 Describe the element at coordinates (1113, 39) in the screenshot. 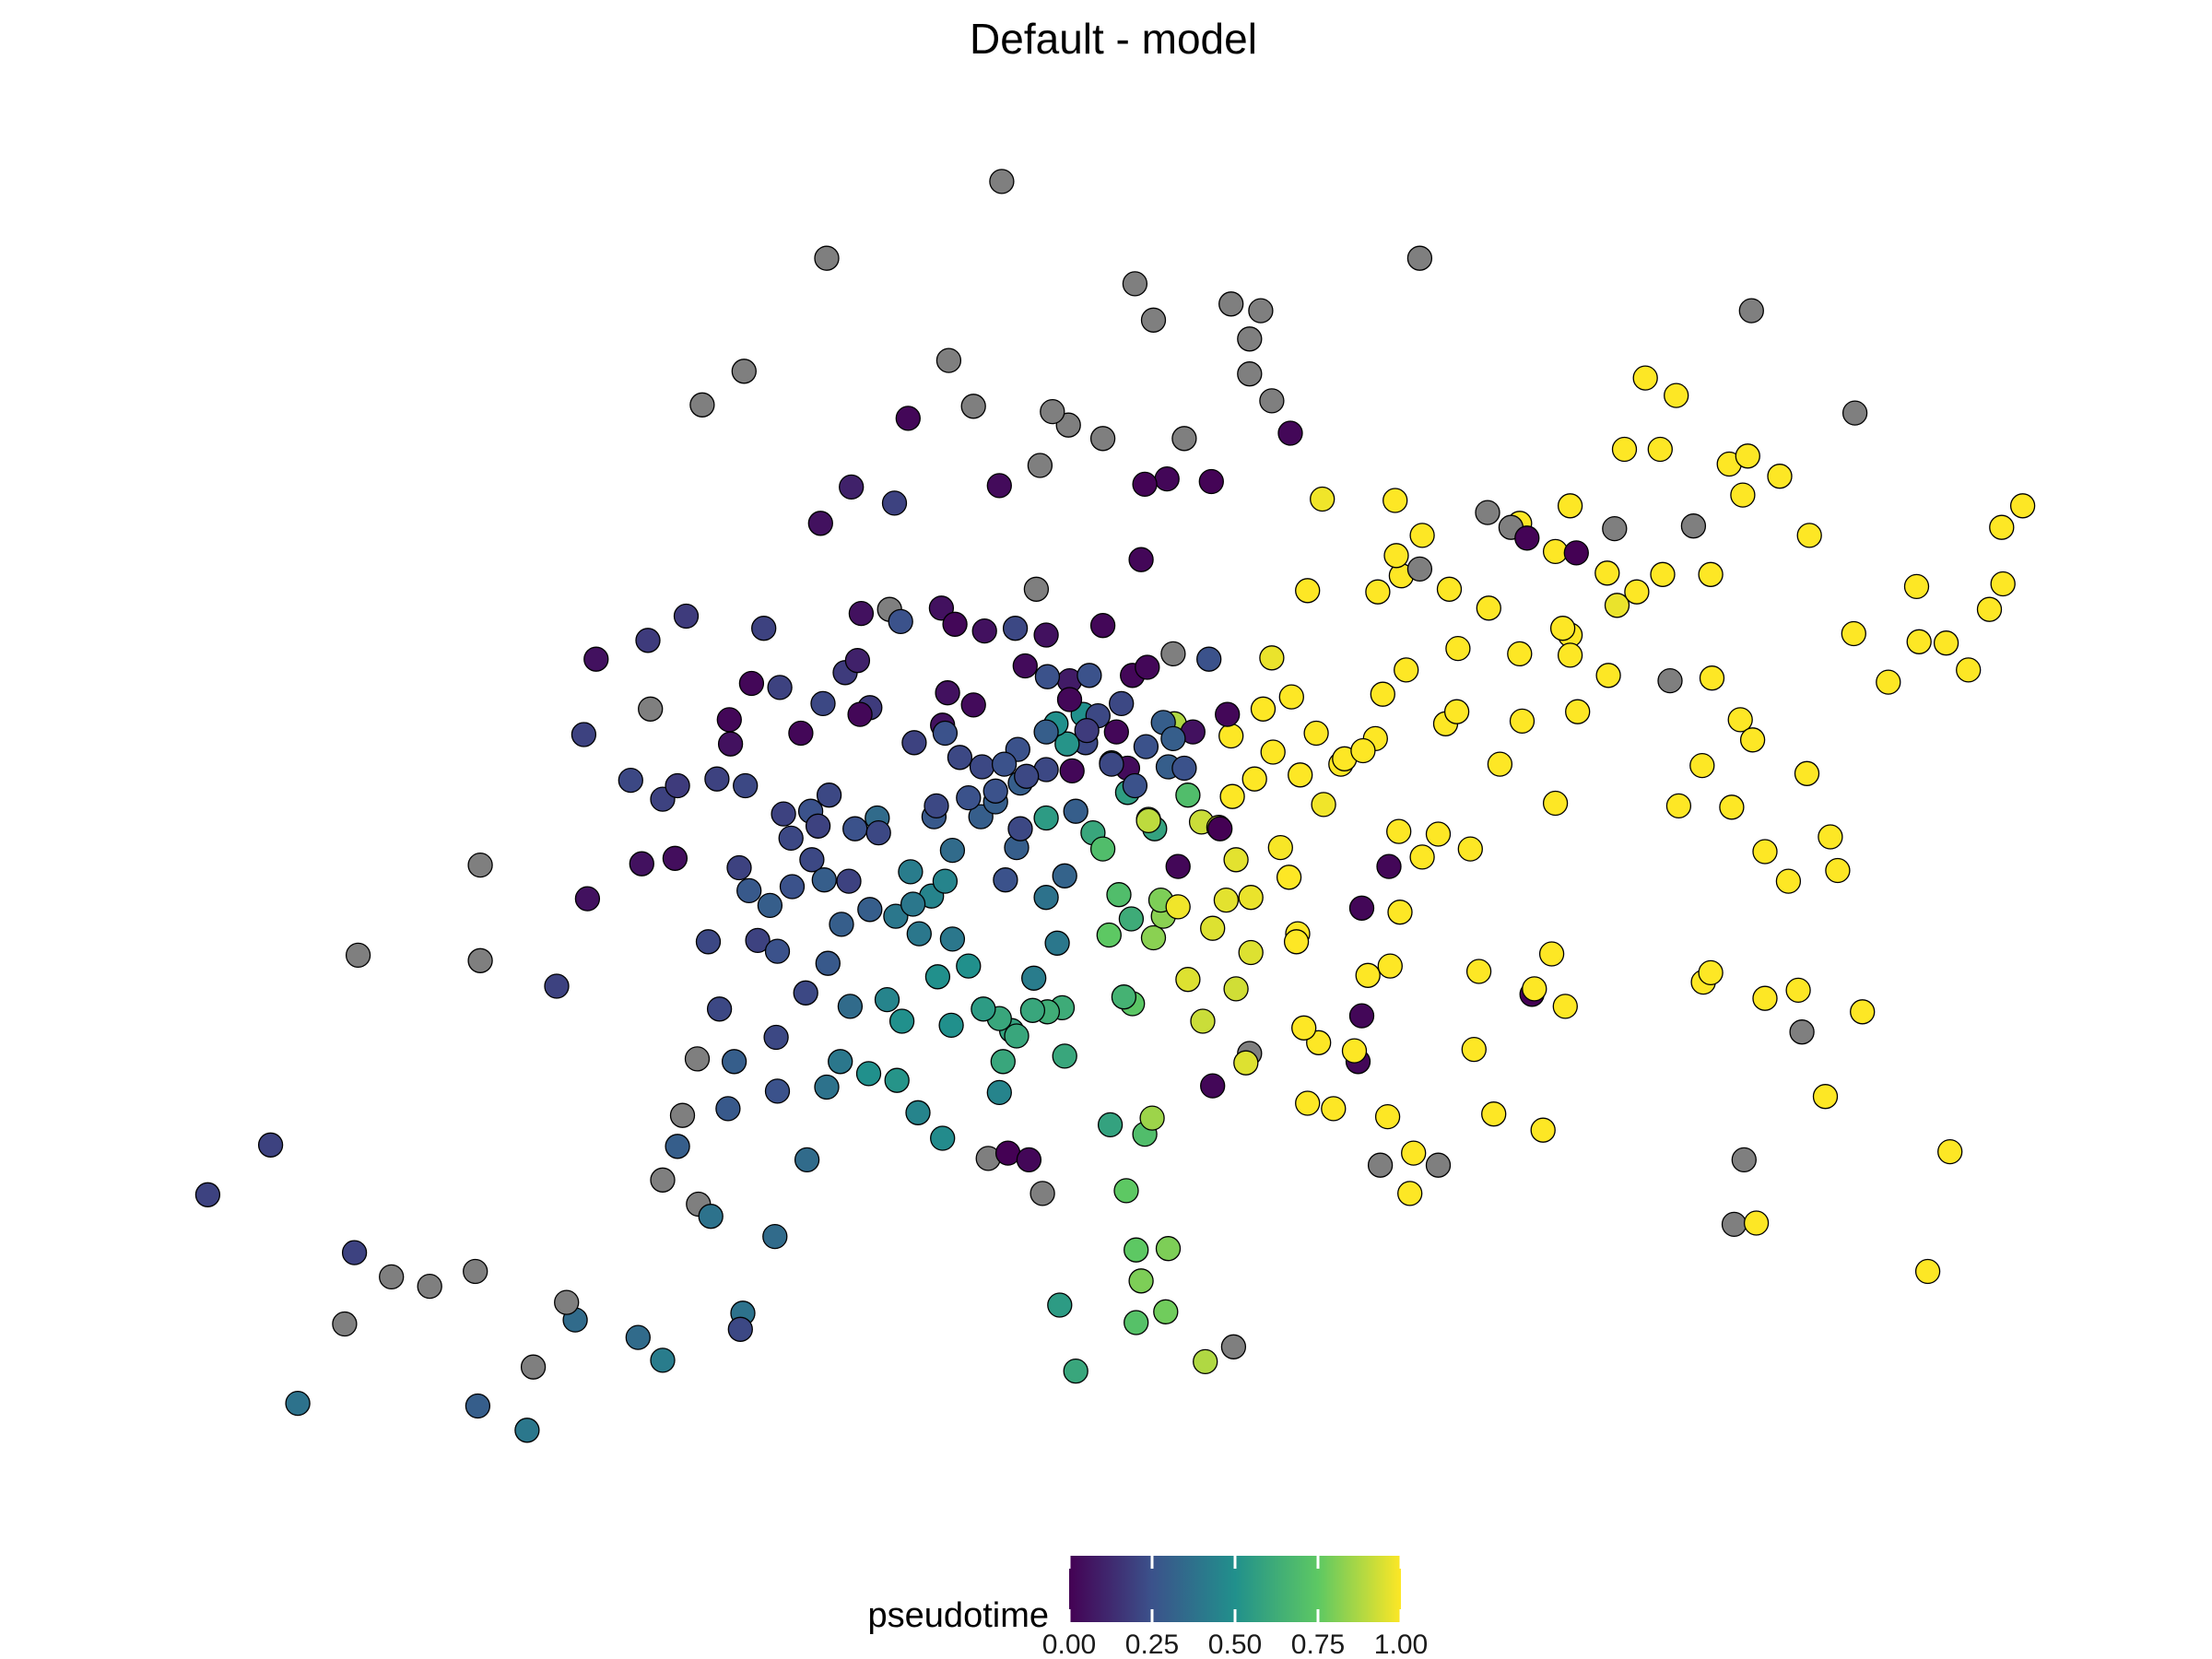

I see `chart-title: Default - model` at that location.